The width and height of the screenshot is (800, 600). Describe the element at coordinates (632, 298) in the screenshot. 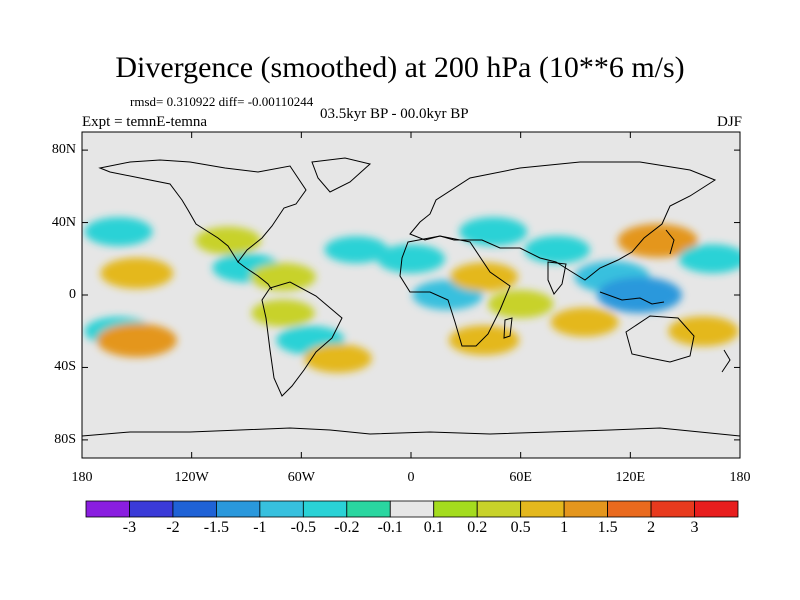

I see `coast-indonesia` at that location.